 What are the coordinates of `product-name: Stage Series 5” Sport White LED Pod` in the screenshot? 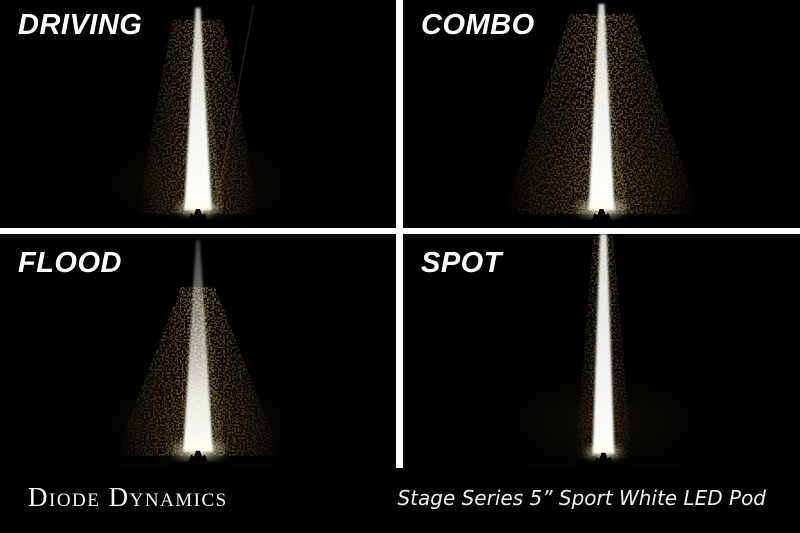 It's located at (581, 497).